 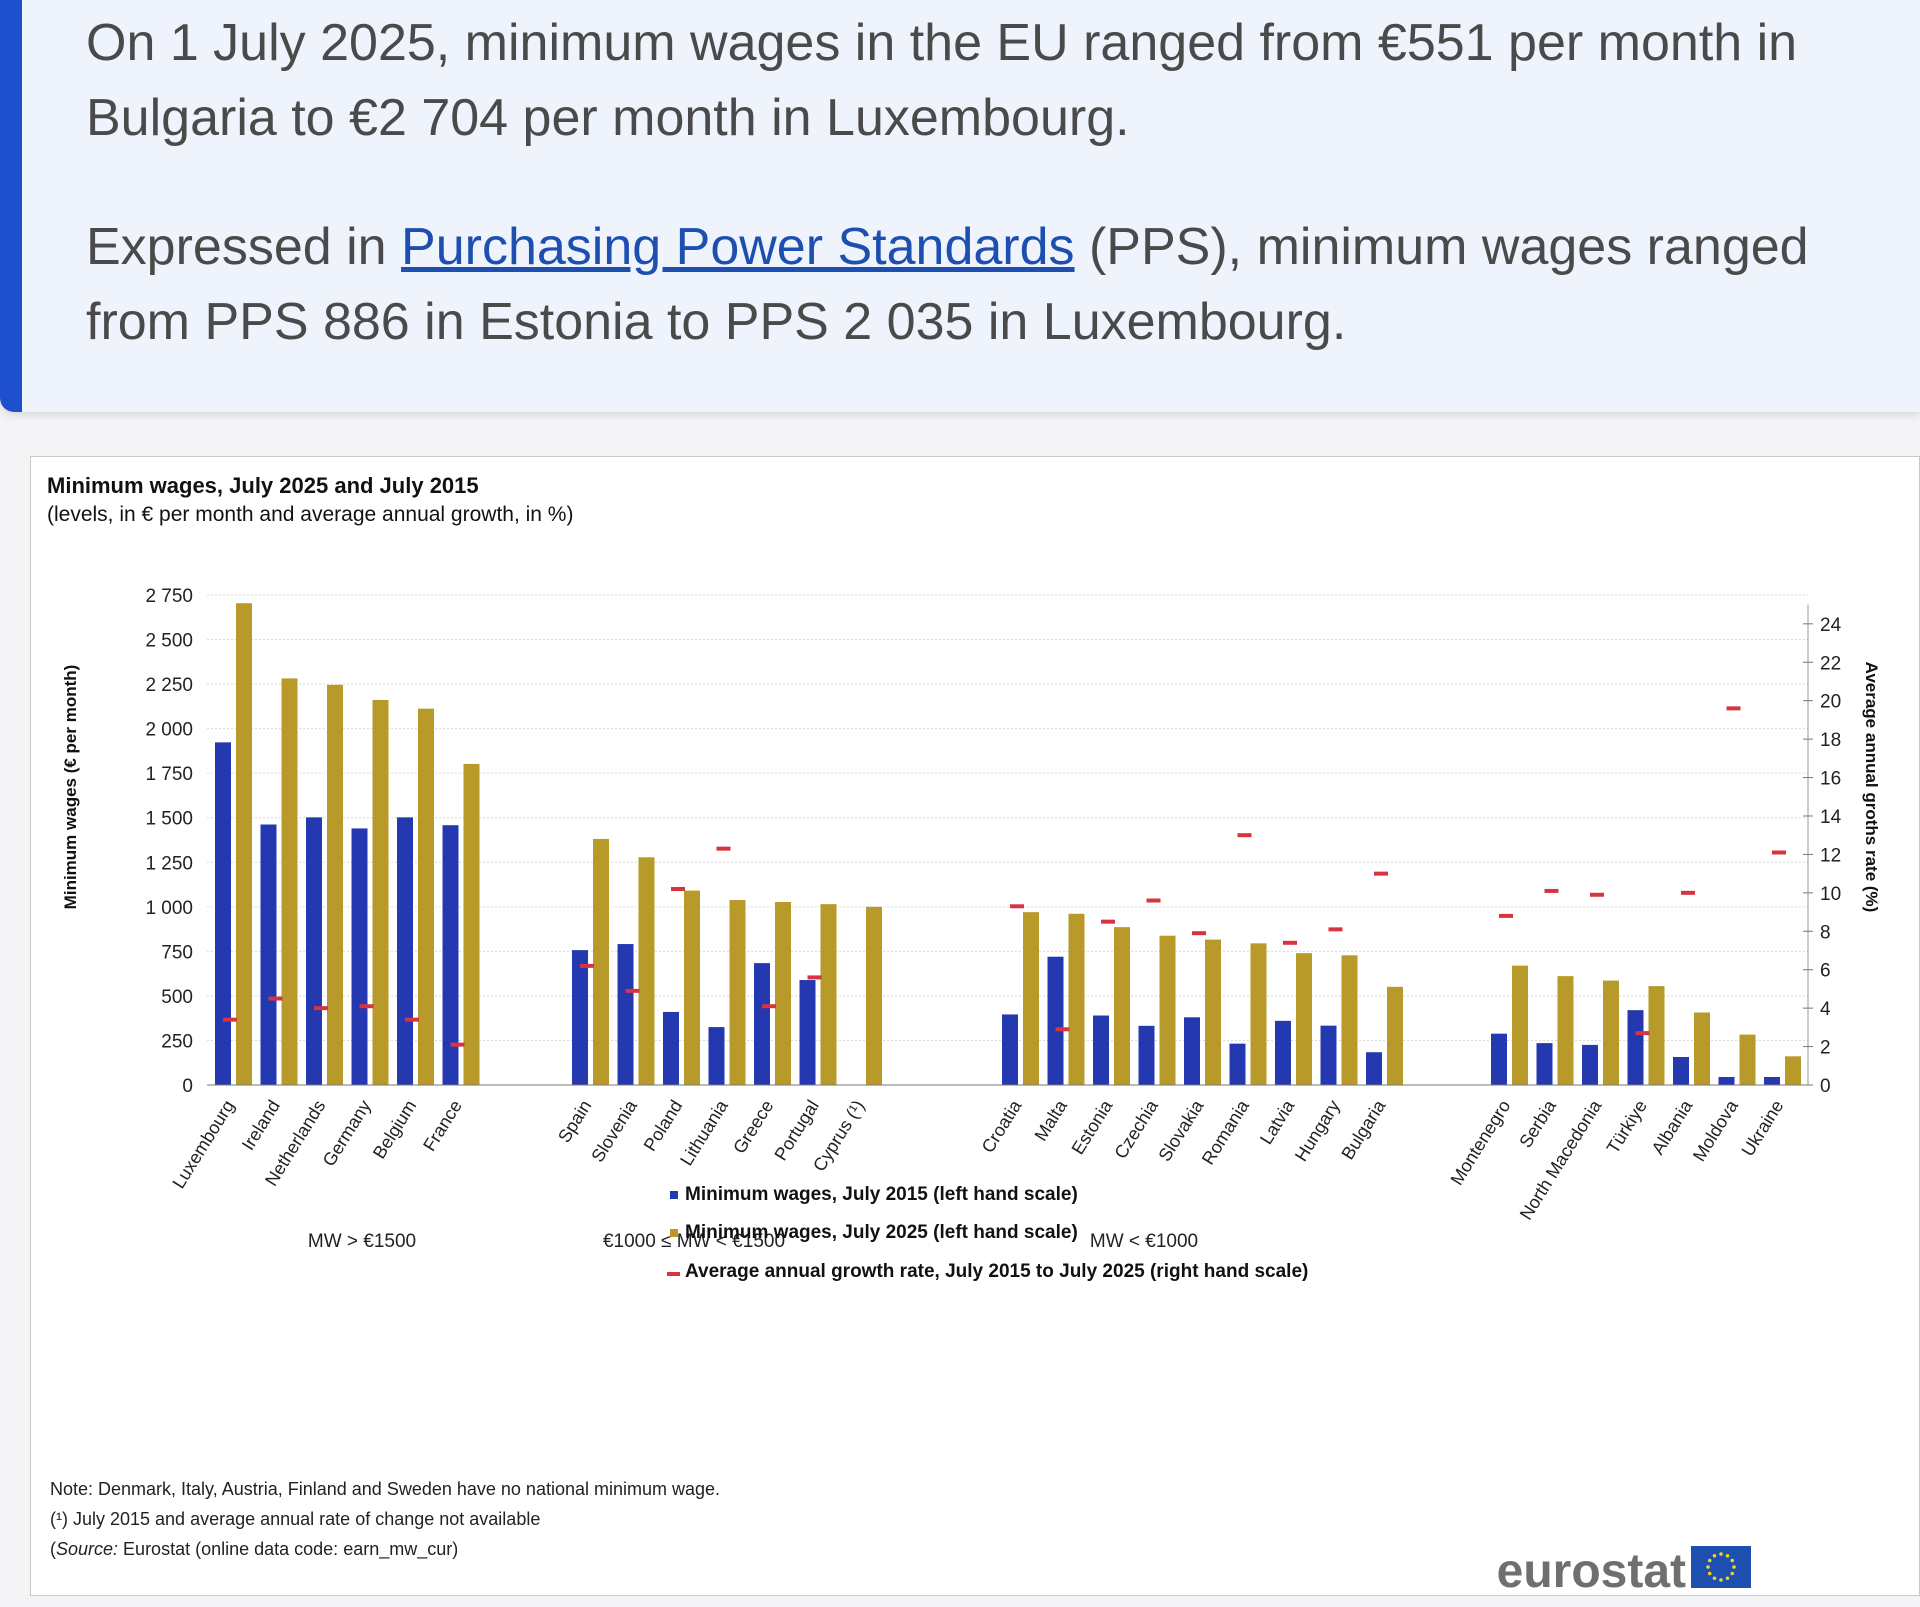 What do you see at coordinates (738, 247) in the screenshot?
I see `pps-link: Purchasing Power Standards` at bounding box center [738, 247].